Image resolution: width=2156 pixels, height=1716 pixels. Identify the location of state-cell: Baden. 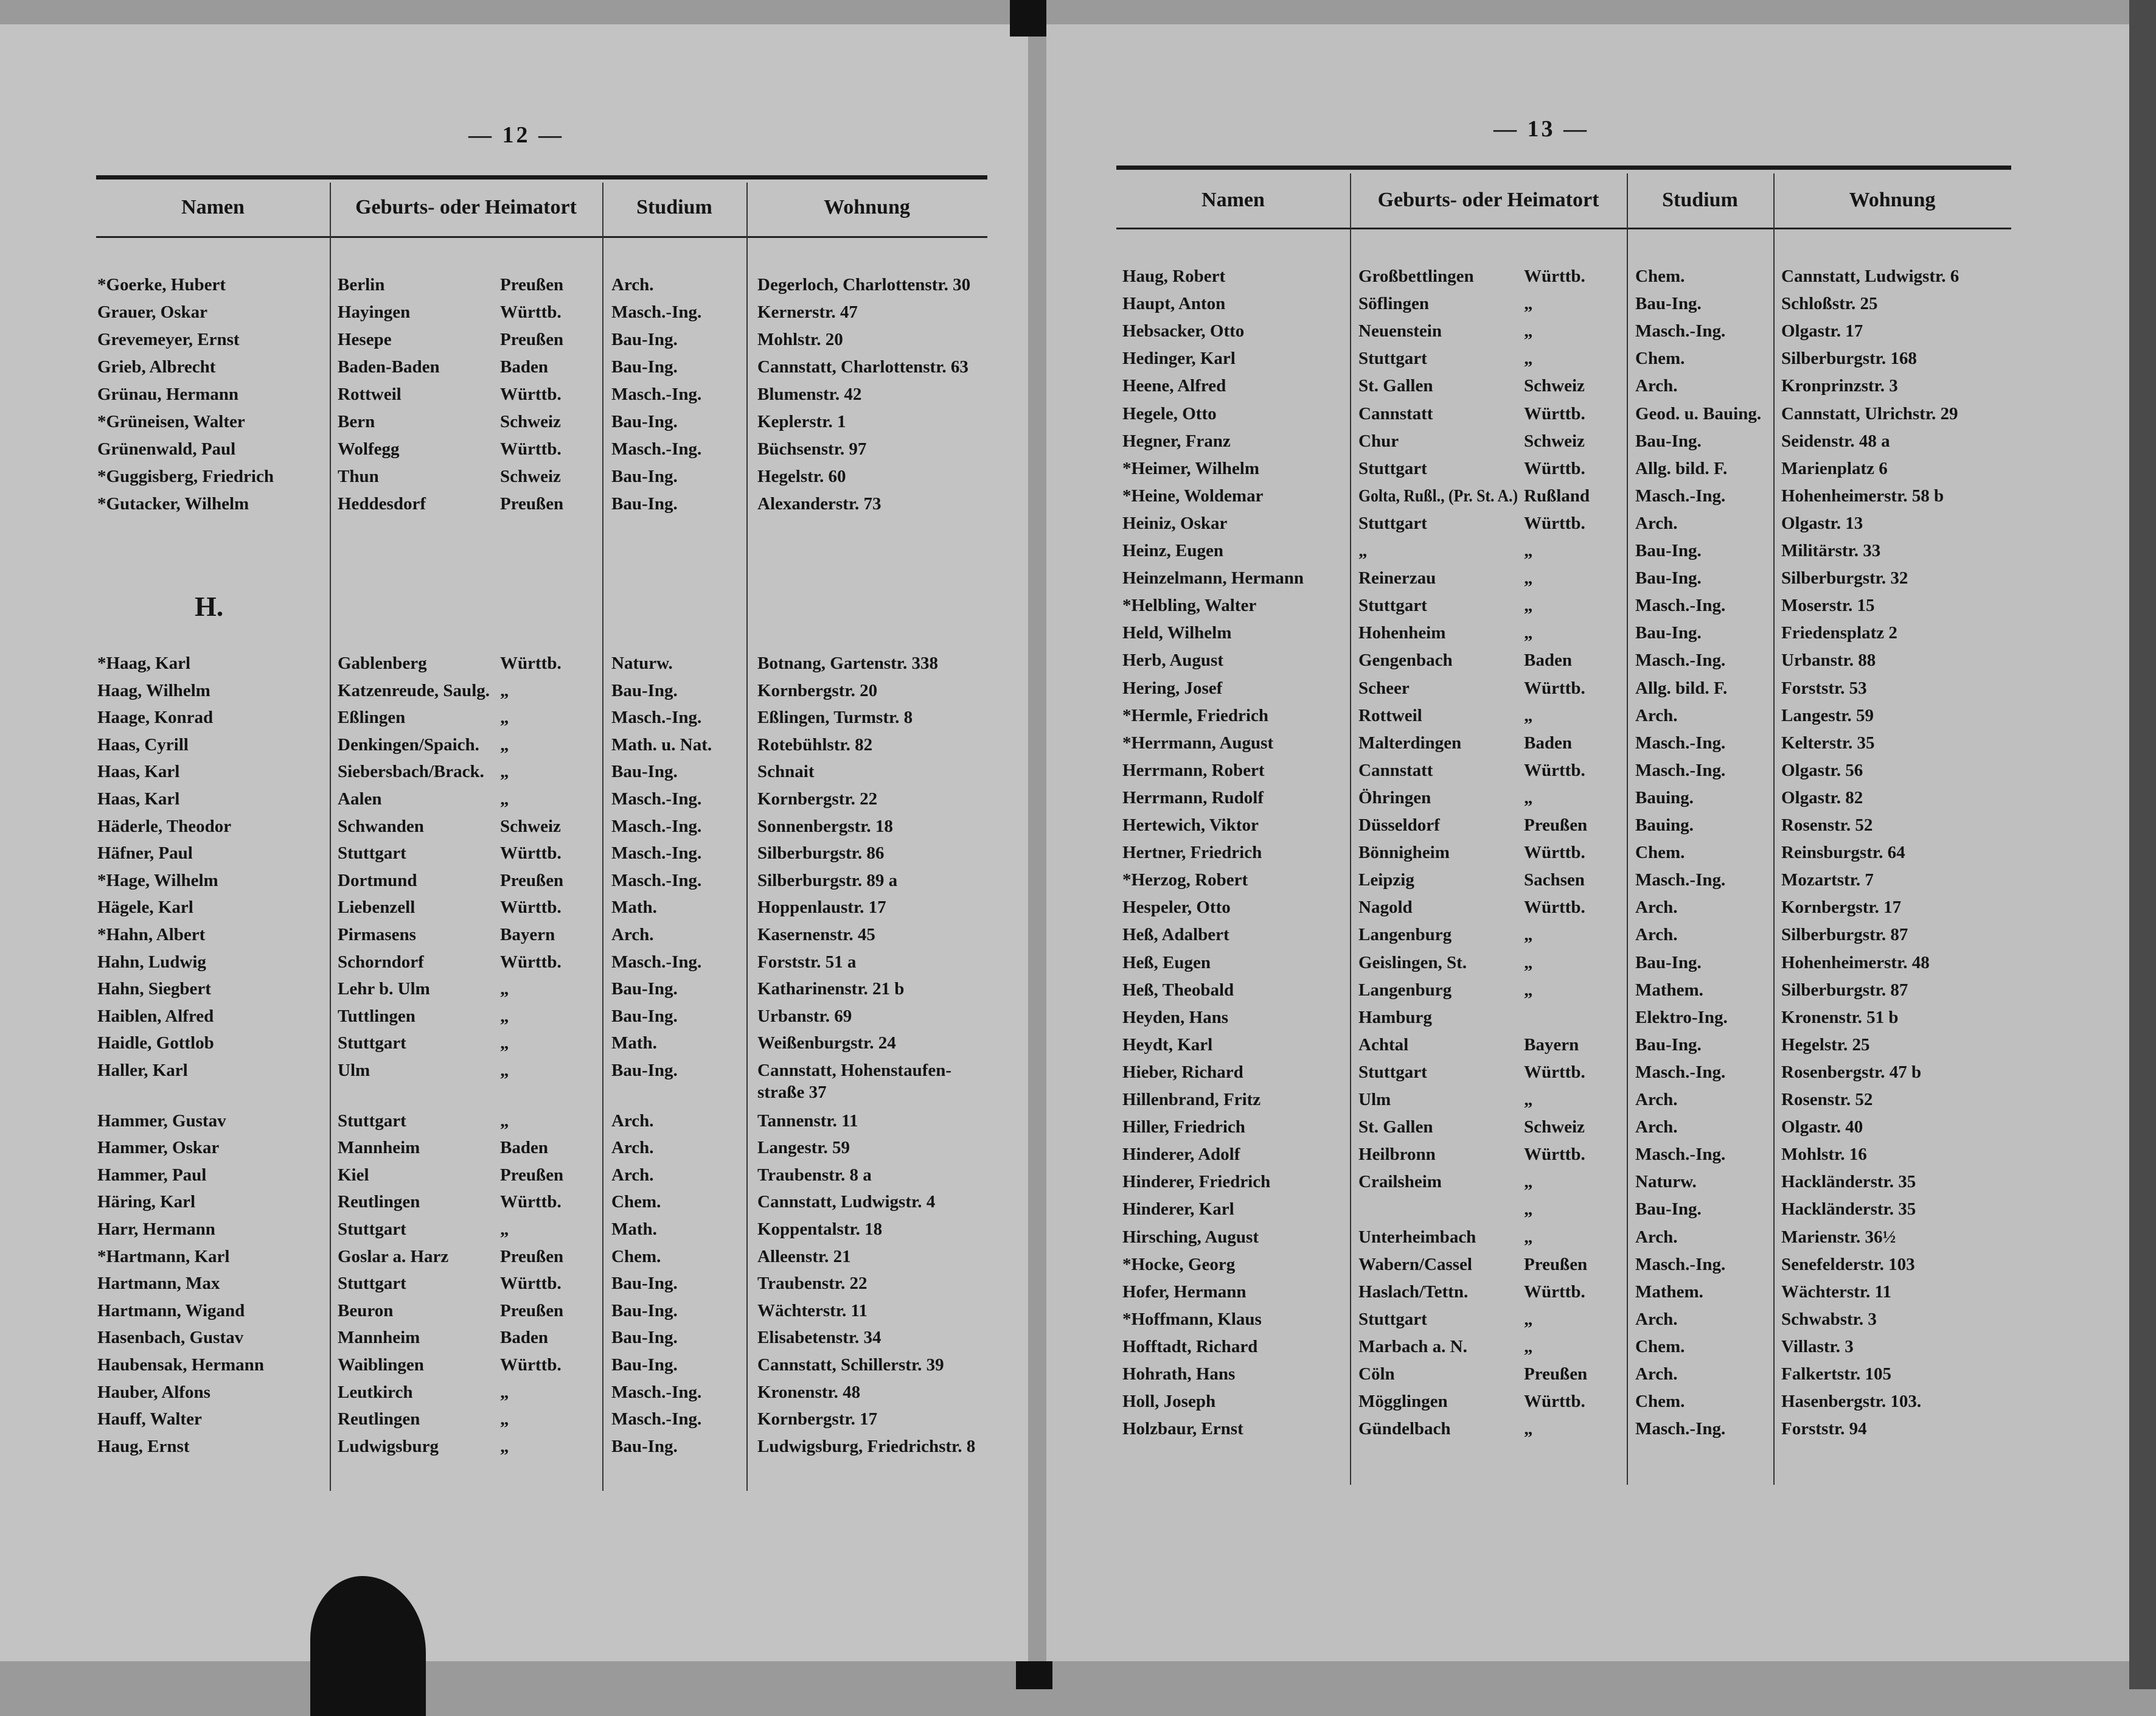
(524, 367).